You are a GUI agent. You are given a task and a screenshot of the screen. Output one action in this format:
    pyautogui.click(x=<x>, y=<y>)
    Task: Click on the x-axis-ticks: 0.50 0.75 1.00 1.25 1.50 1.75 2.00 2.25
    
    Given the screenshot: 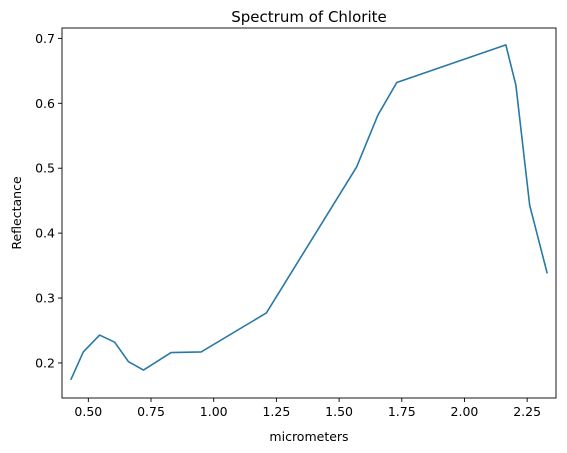 What is the action you would take?
    pyautogui.click(x=307, y=408)
    